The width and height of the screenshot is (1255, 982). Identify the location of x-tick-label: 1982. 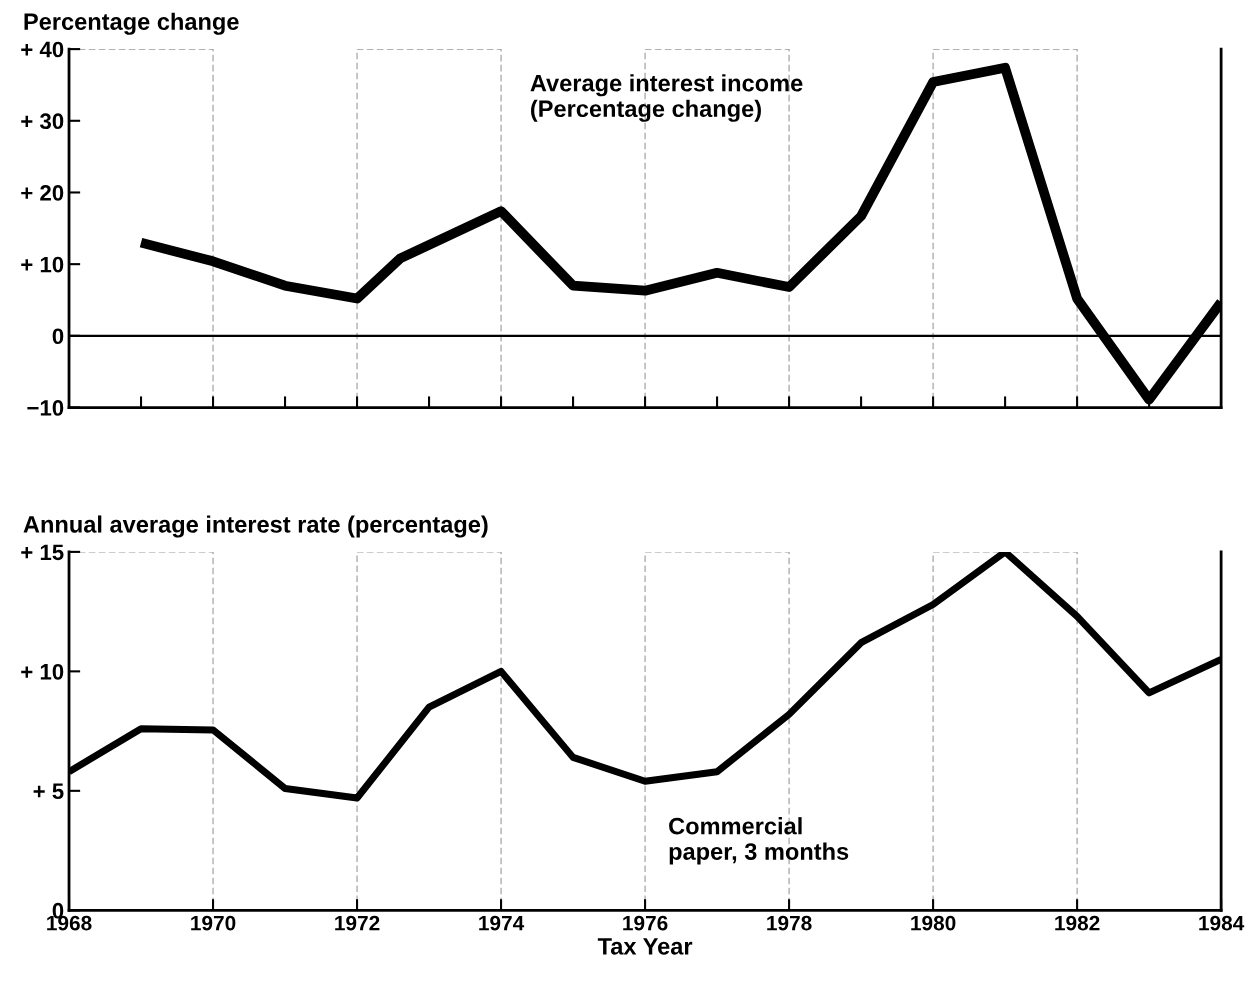
(1077, 923).